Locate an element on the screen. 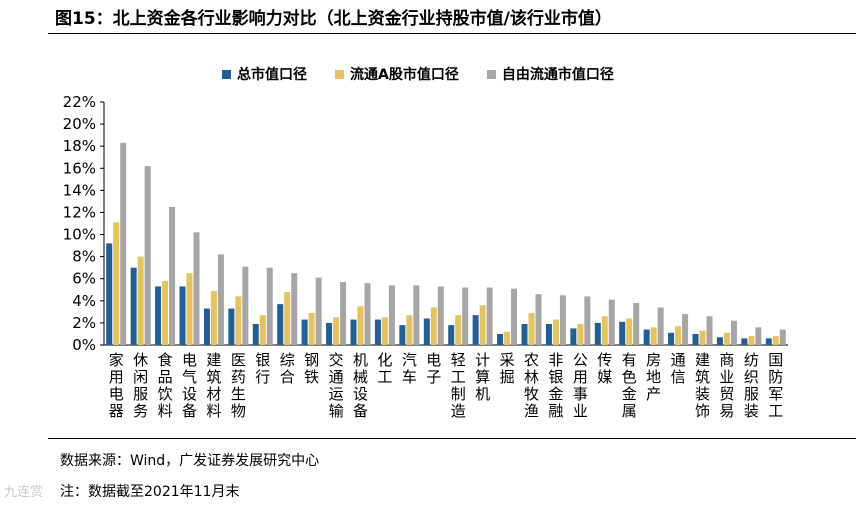 The height and width of the screenshot is (509, 865). x-category-label-char: 备 is located at coordinates (360, 411).